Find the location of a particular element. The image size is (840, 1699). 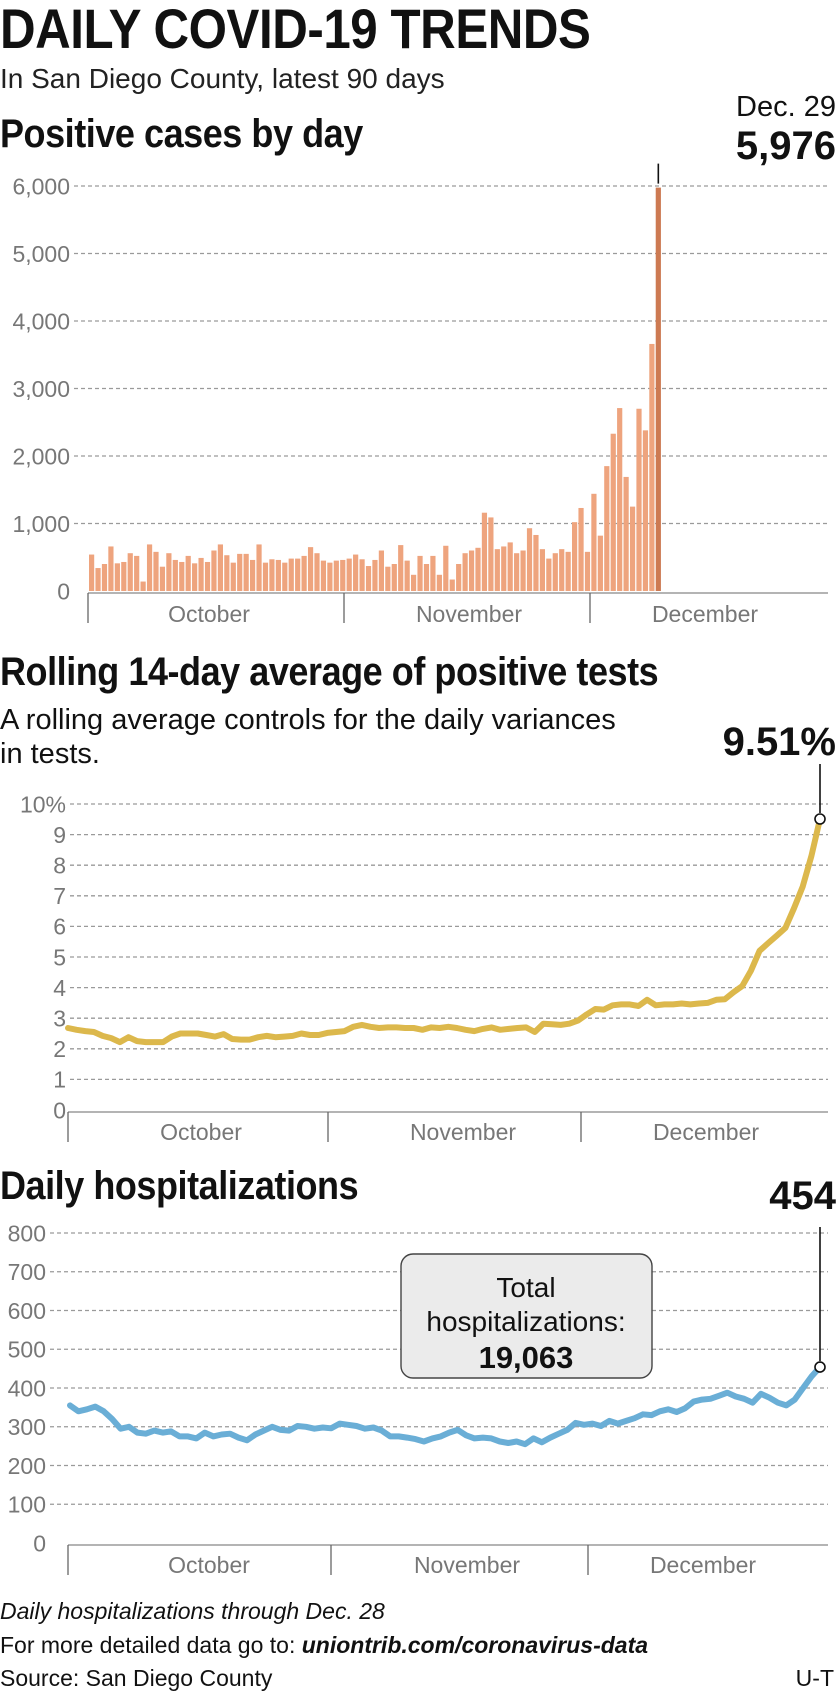

more-data-link: uniontrib.com/coronavirus-data is located at coordinates (475, 1645).